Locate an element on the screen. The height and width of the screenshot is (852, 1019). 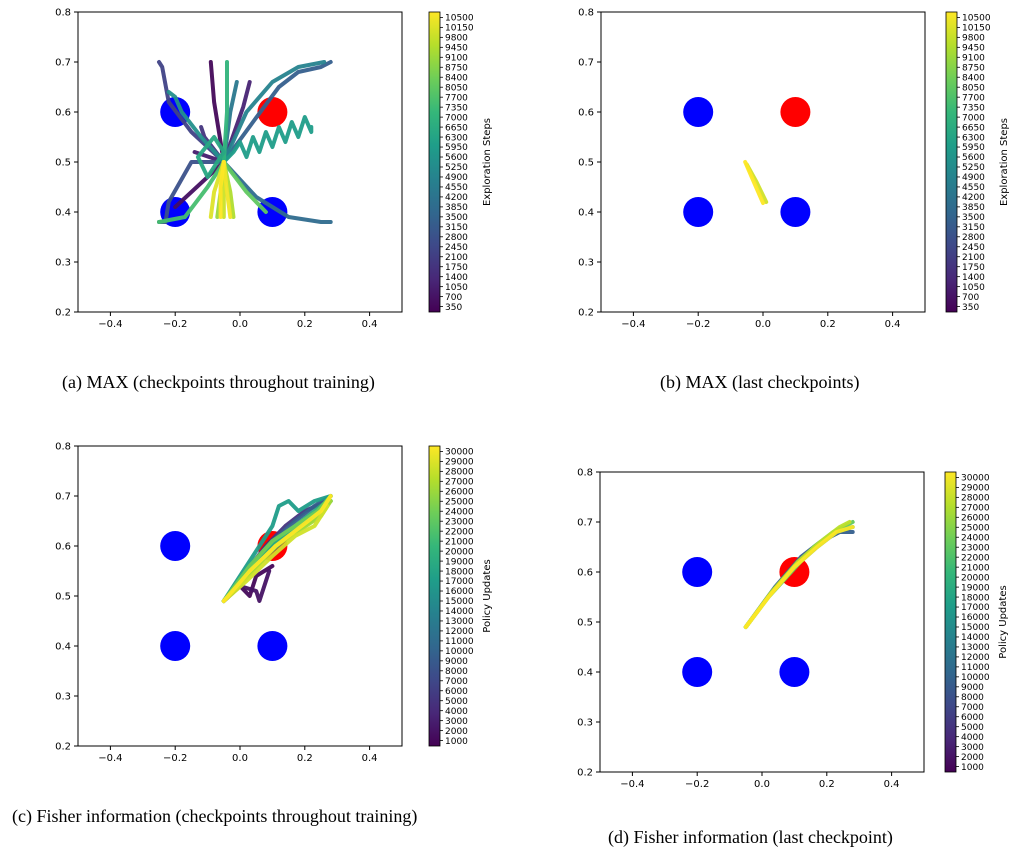
colorbar-tick-label: 13000 is located at coordinates (459, 622).